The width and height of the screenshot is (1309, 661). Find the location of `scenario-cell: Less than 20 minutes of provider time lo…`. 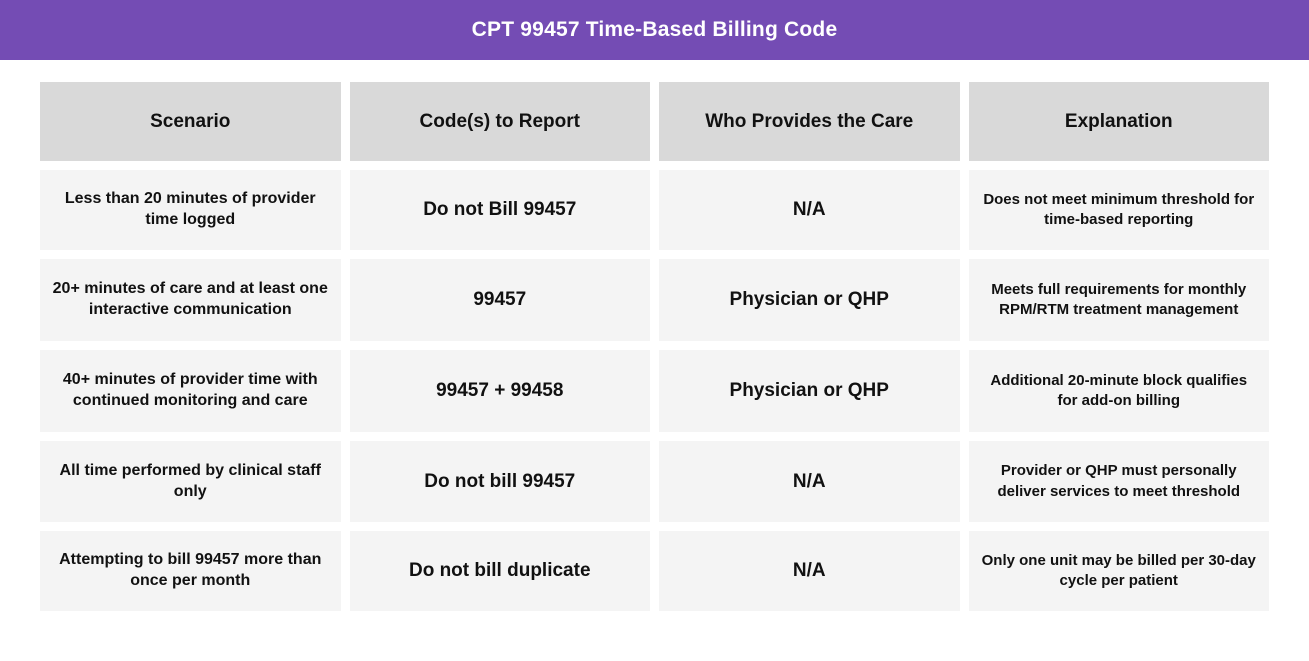

scenario-cell: Less than 20 minutes of provider time lo… is located at coordinates (190, 210).